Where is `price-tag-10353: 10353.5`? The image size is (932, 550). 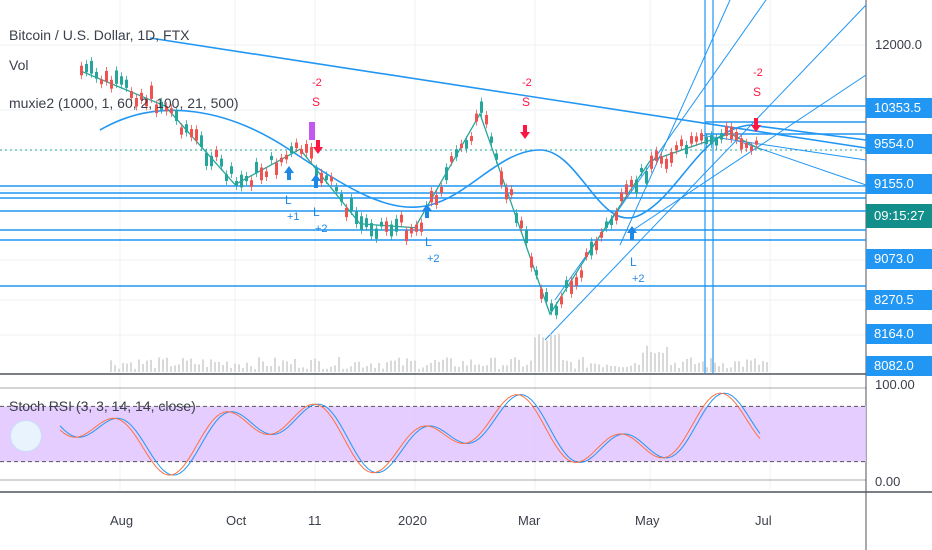
price-tag-10353: 10353.5 is located at coordinates (899, 108).